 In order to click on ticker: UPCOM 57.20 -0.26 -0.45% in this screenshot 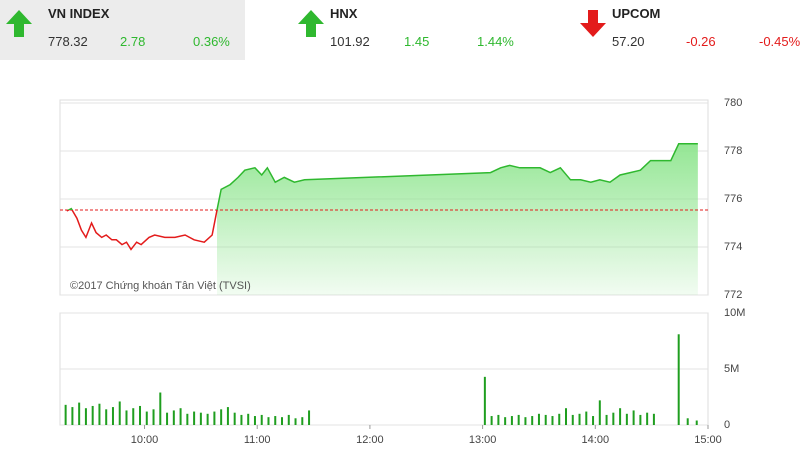, I will do `click(682, 30)`.